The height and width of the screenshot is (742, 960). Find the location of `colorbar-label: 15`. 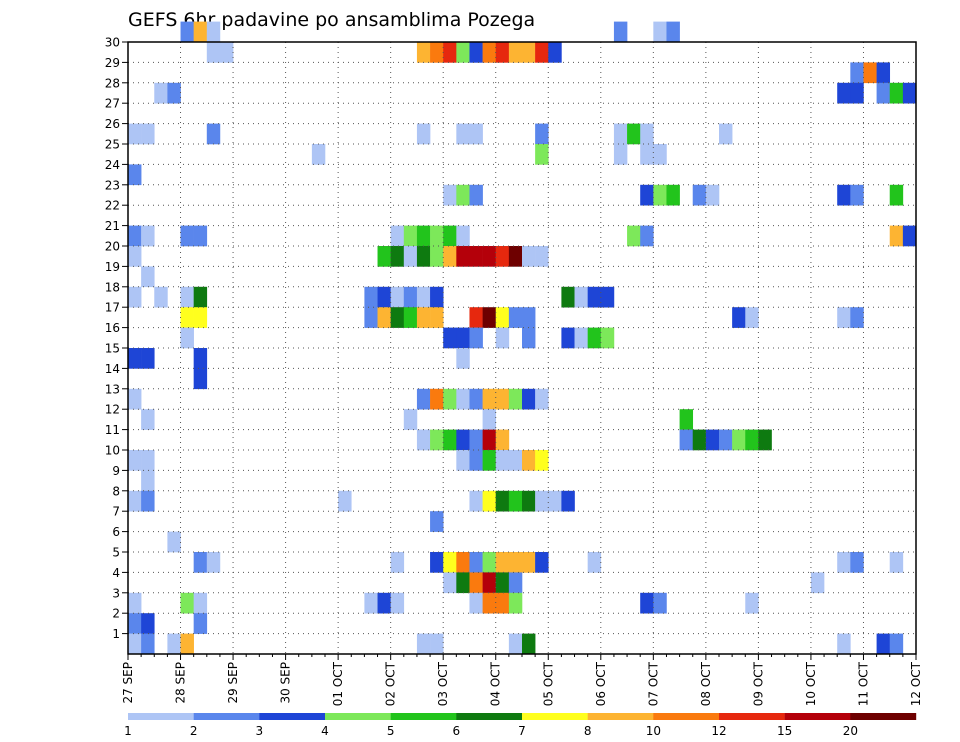

colorbar-label: 15 is located at coordinates (784, 731).